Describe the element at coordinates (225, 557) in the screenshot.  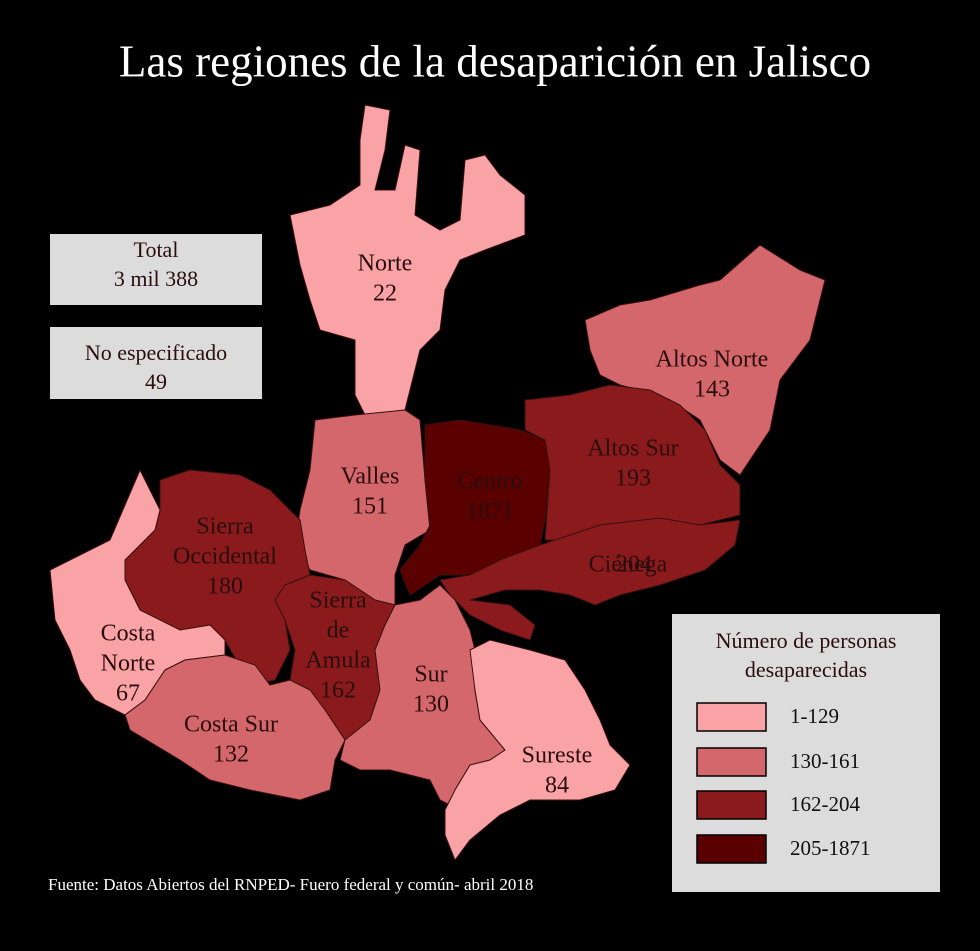
I see `region-name: Occidental` at that location.